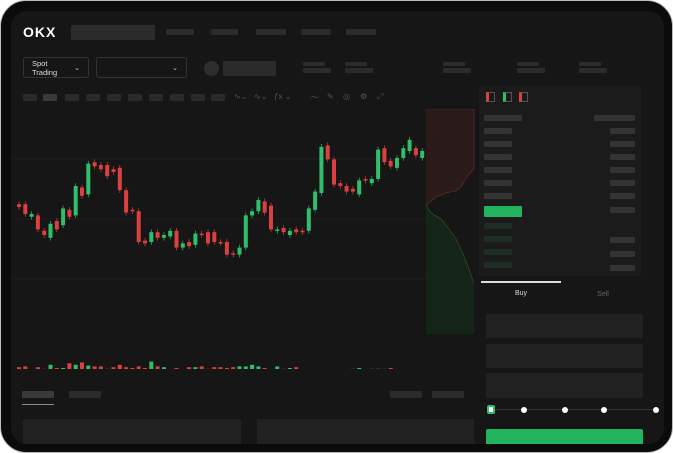 This screenshot has height=453, width=673. I want to click on spot-trading-dropdown: Spot Trading ⌄, so click(56, 67).